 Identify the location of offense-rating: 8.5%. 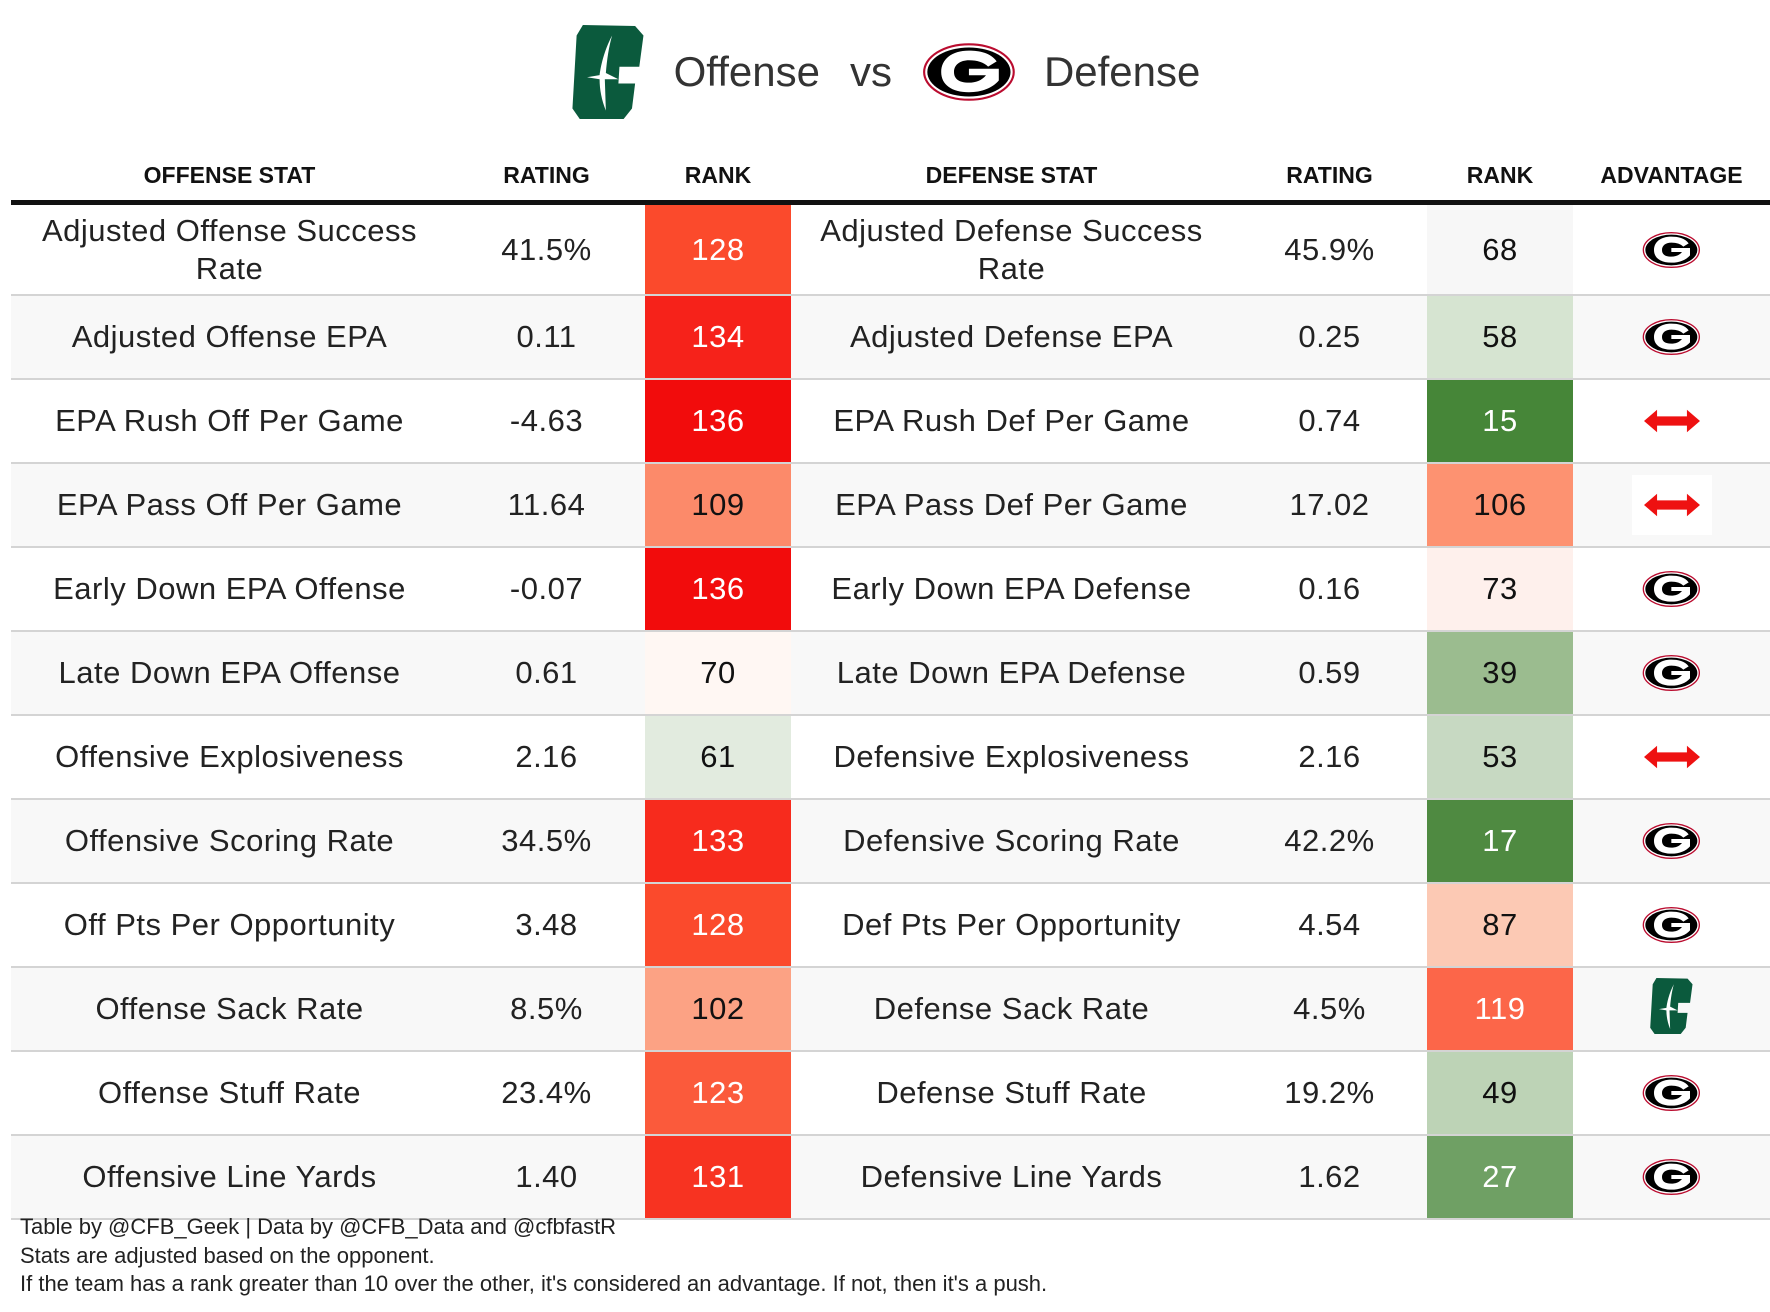
(546, 1009).